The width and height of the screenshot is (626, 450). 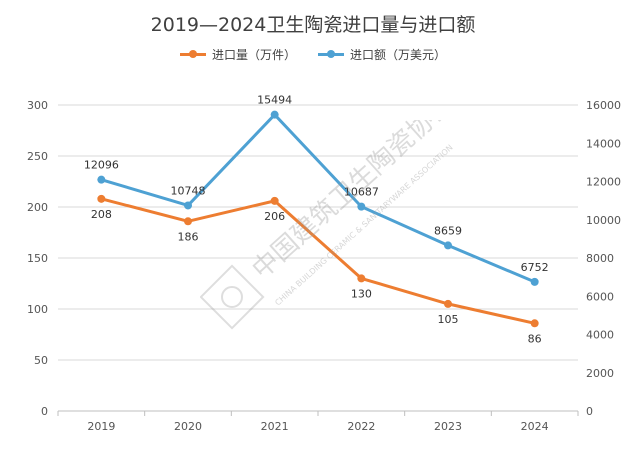 I want to click on y-left-tick-label: 100, so click(x=37, y=309).